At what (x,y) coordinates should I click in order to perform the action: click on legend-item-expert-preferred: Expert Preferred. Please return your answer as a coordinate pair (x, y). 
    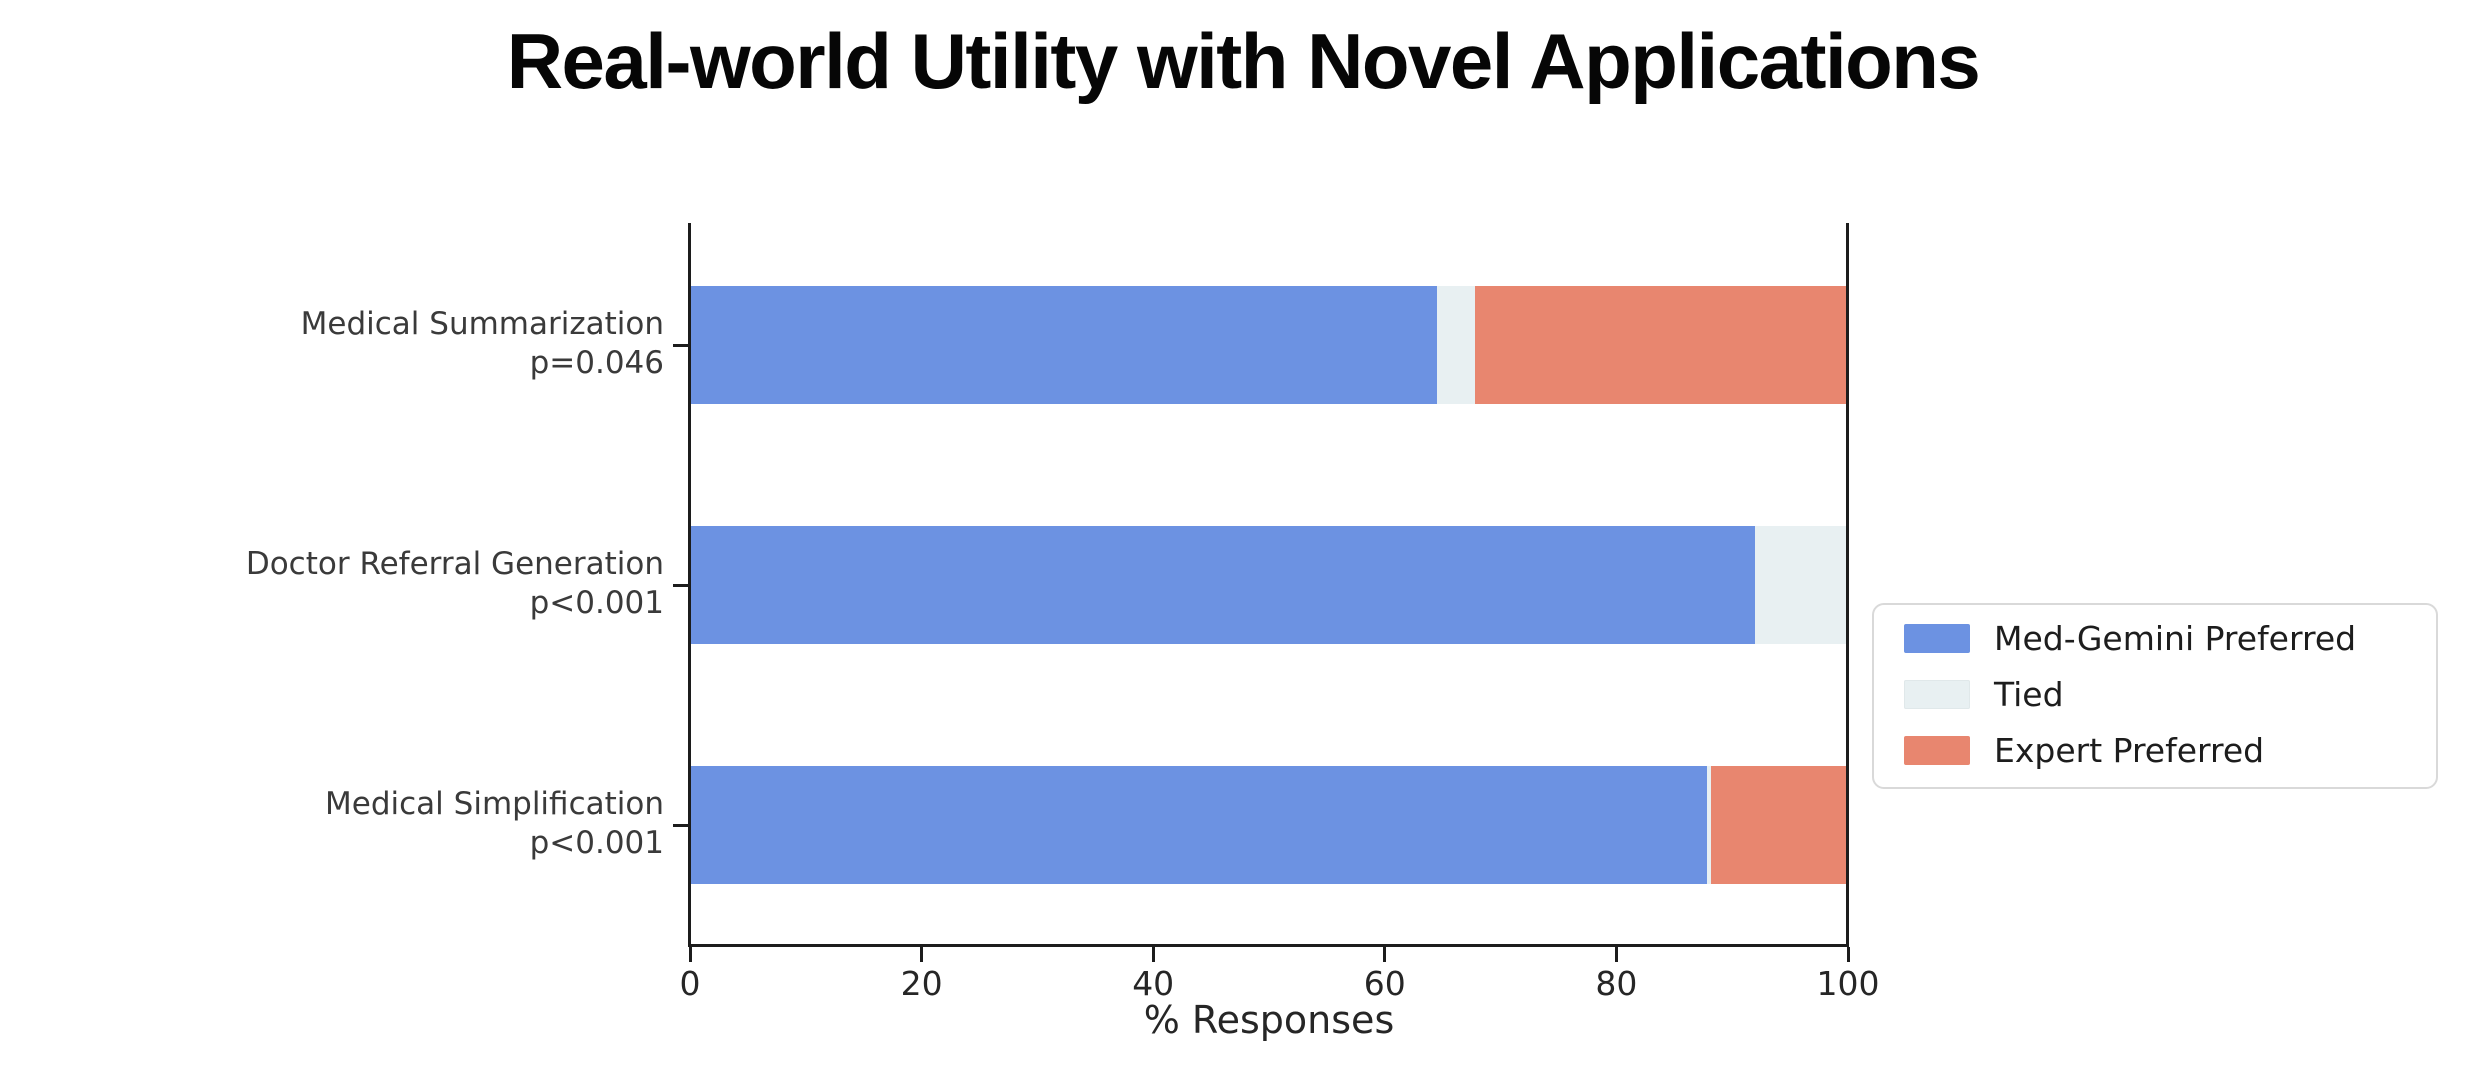
    Looking at the image, I should click on (2155, 750).